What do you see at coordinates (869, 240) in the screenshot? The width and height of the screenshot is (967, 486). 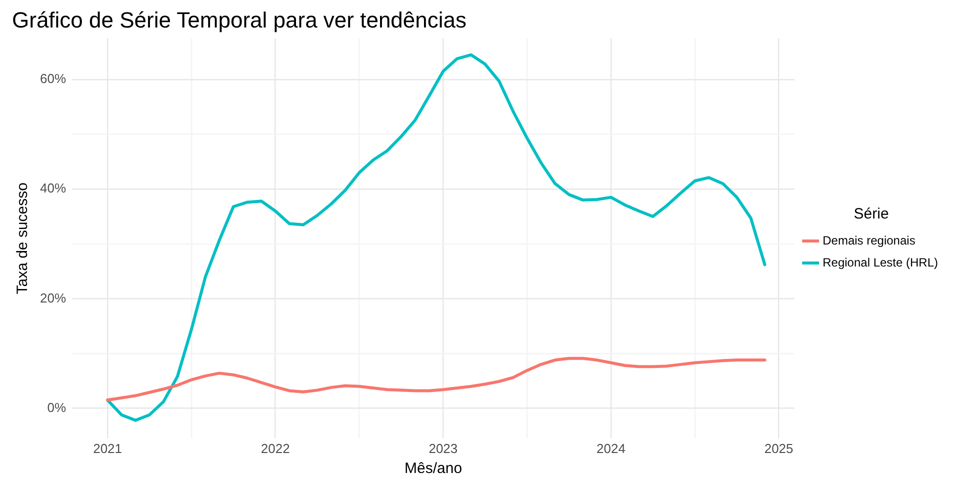 I see `legend-label: Demais regionais` at bounding box center [869, 240].